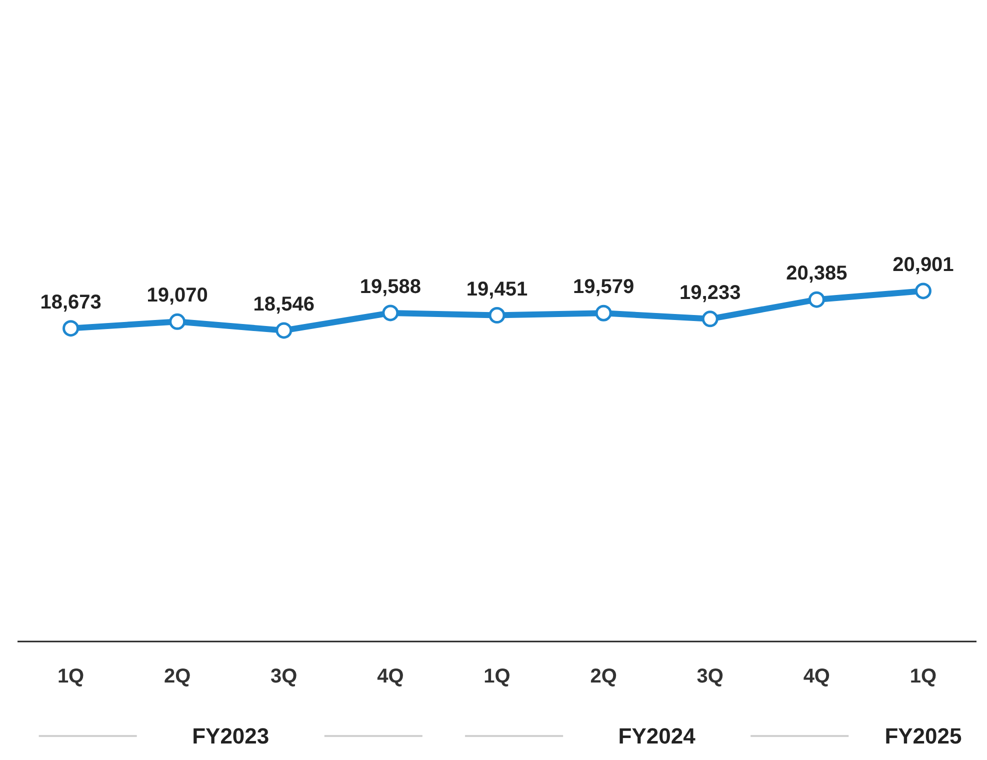 The width and height of the screenshot is (987, 760). What do you see at coordinates (231, 736) in the screenshot?
I see `text: FY2023` at bounding box center [231, 736].